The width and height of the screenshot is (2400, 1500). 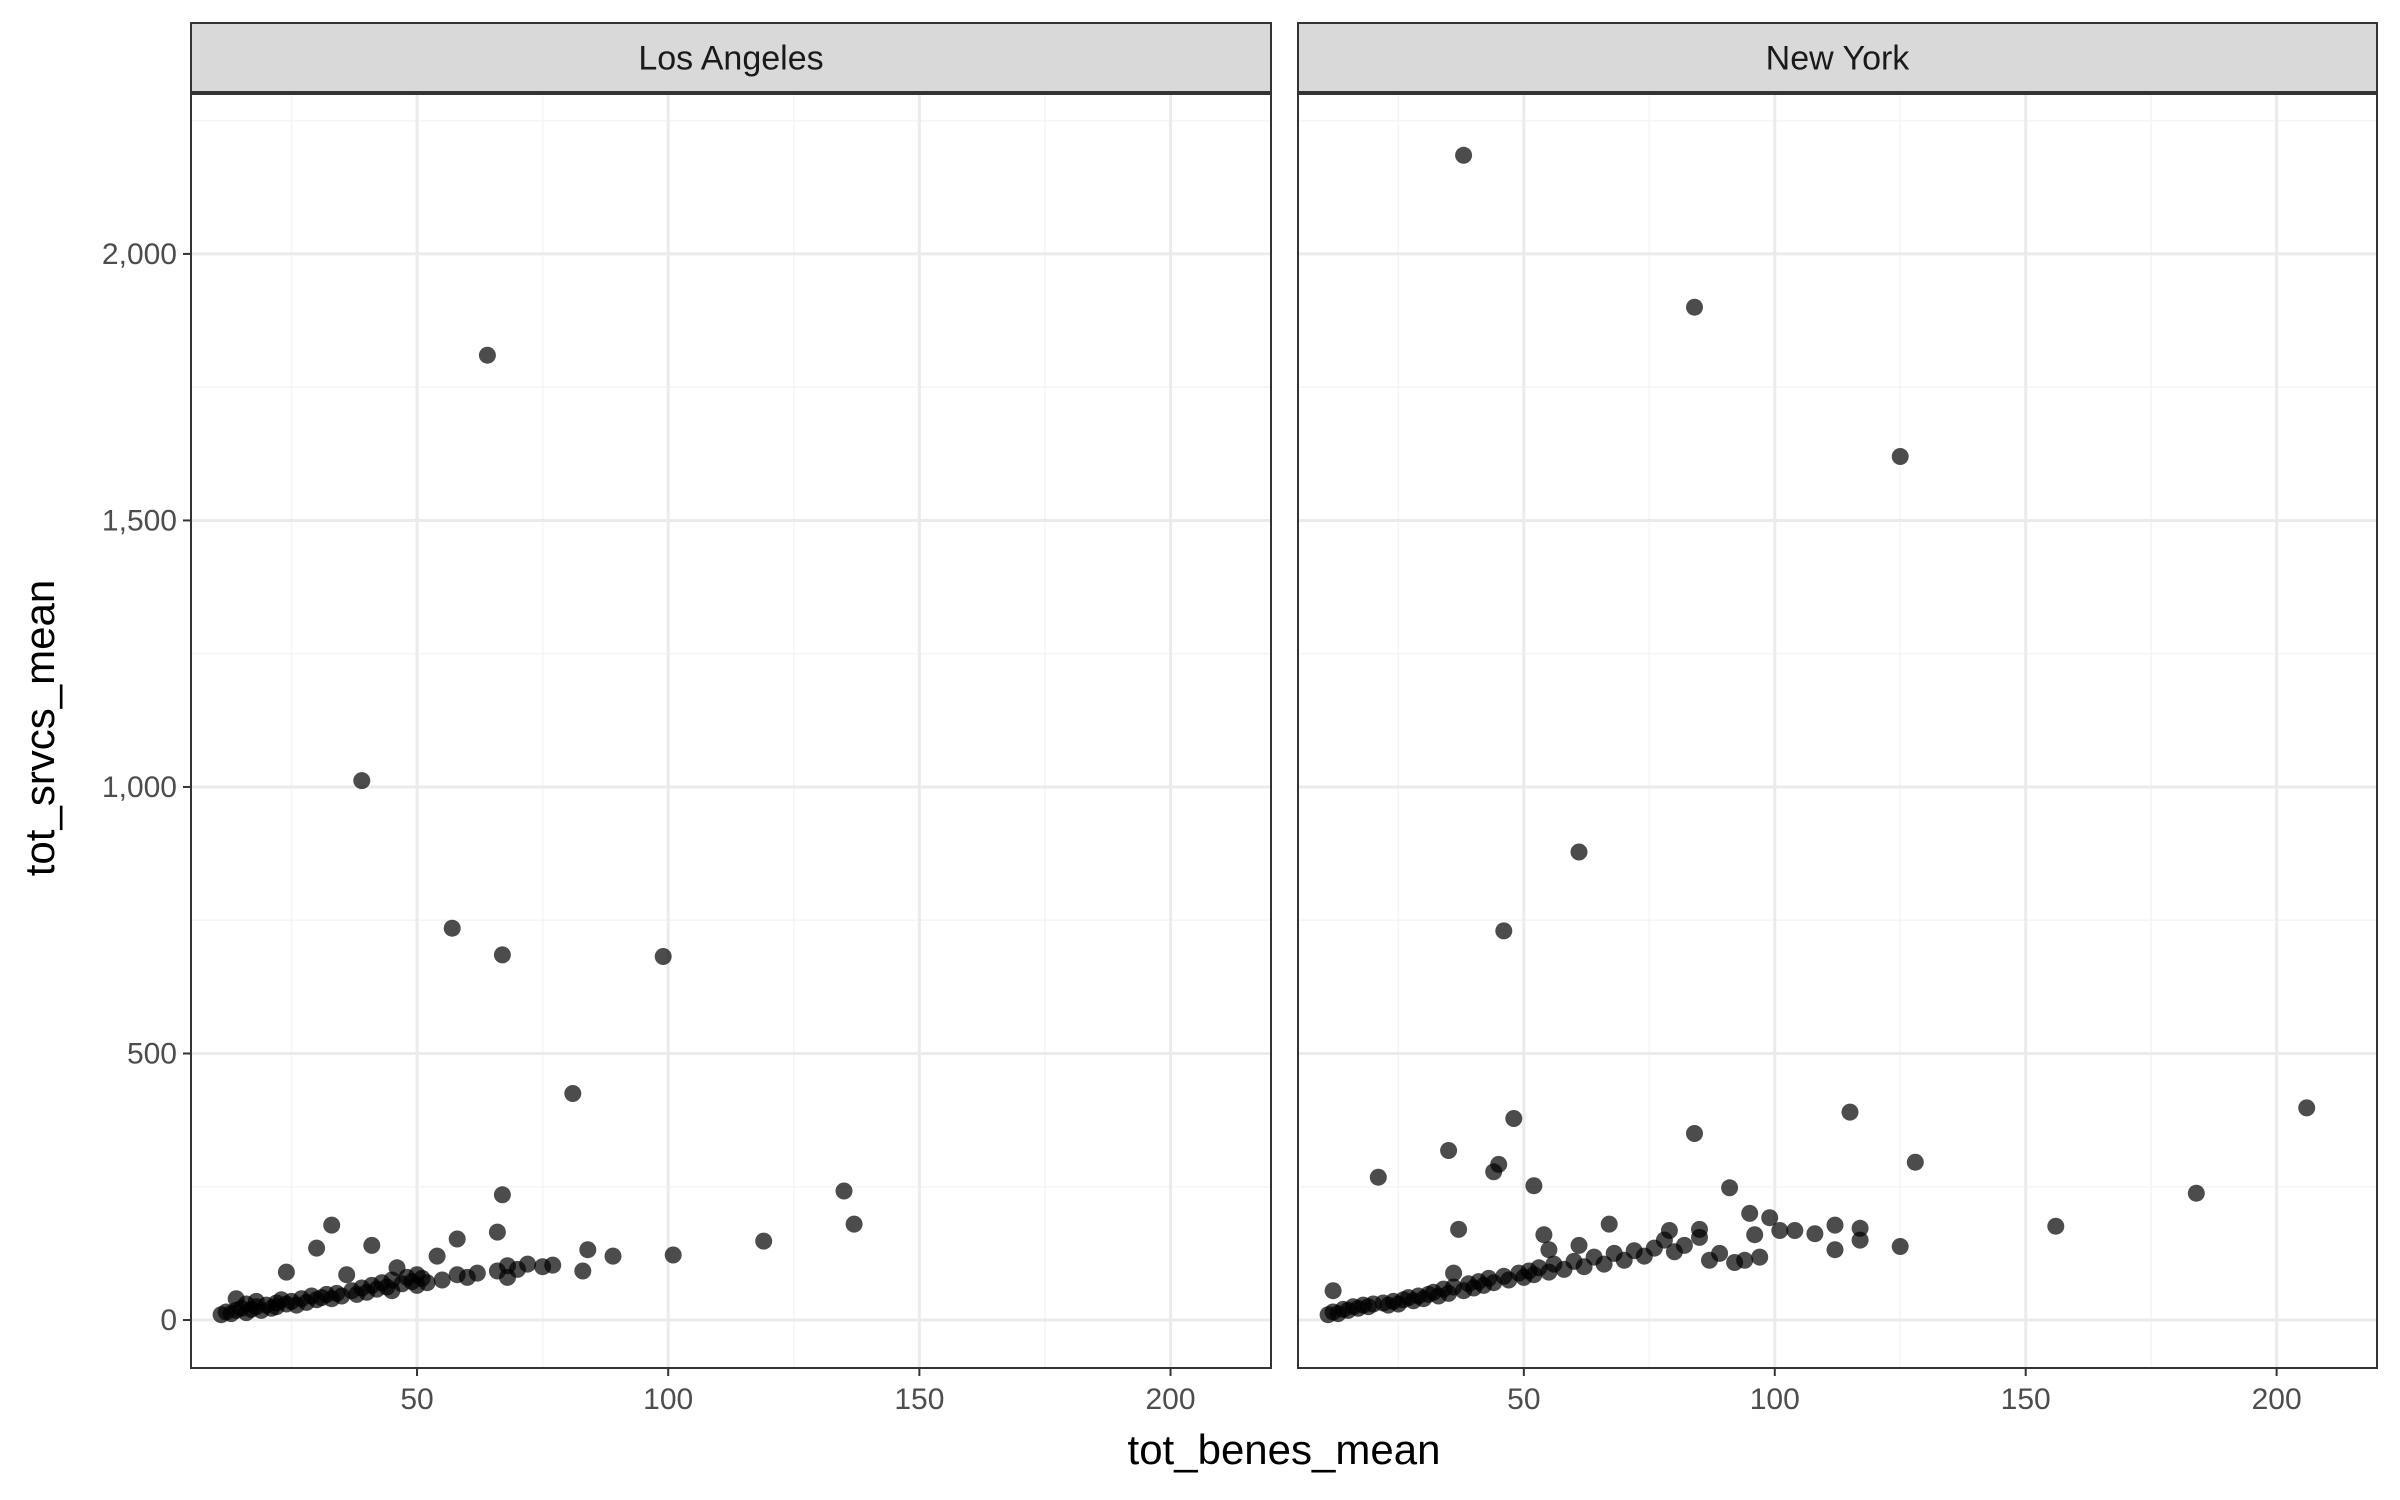 I want to click on y-tick-label: 500, so click(x=152, y=1053).